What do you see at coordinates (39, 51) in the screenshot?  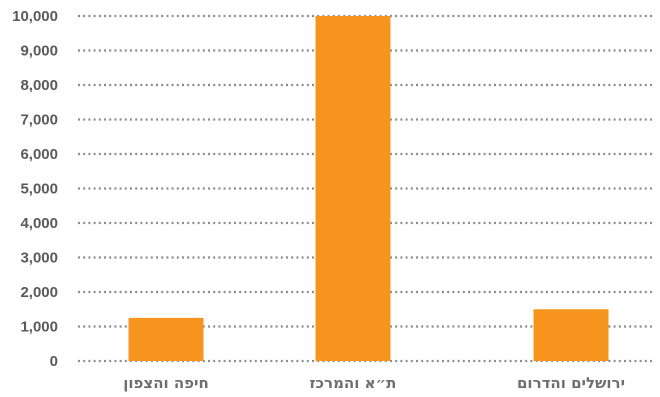 I see `y-tick-label: 9,000` at bounding box center [39, 51].